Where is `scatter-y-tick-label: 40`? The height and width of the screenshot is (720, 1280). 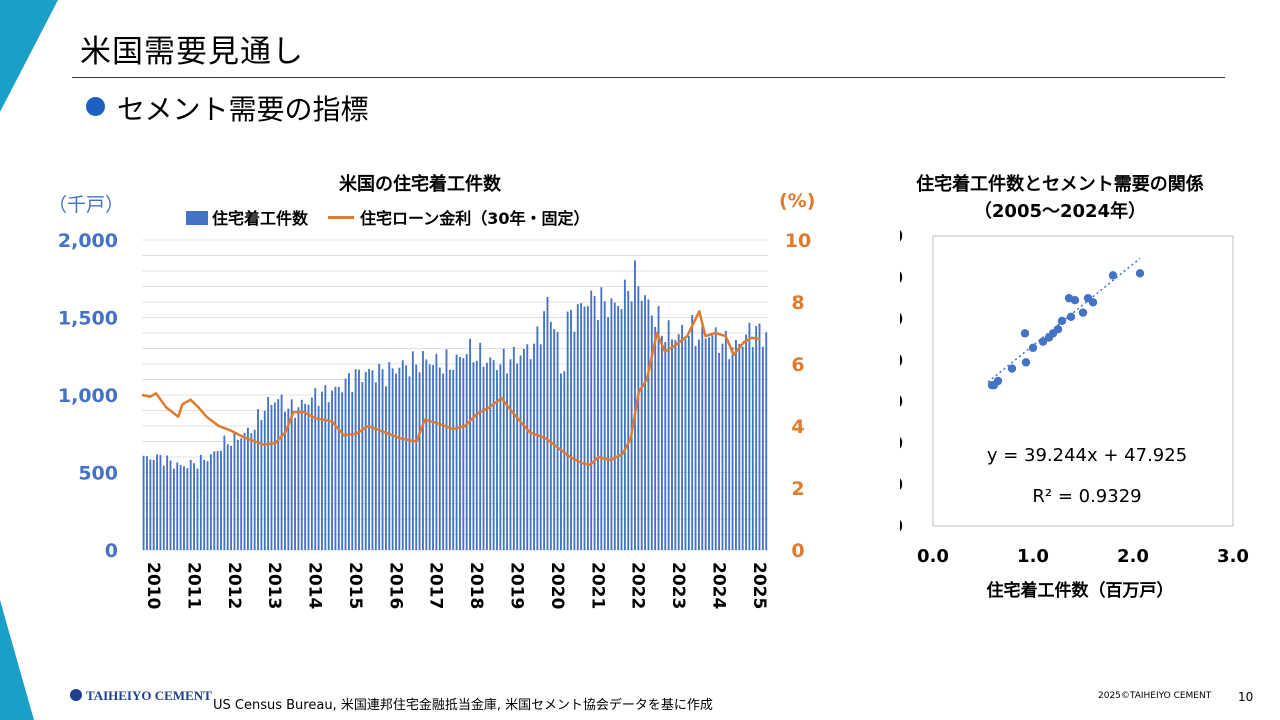
scatter-y-tick-label: 40 is located at coordinates (901, 443).